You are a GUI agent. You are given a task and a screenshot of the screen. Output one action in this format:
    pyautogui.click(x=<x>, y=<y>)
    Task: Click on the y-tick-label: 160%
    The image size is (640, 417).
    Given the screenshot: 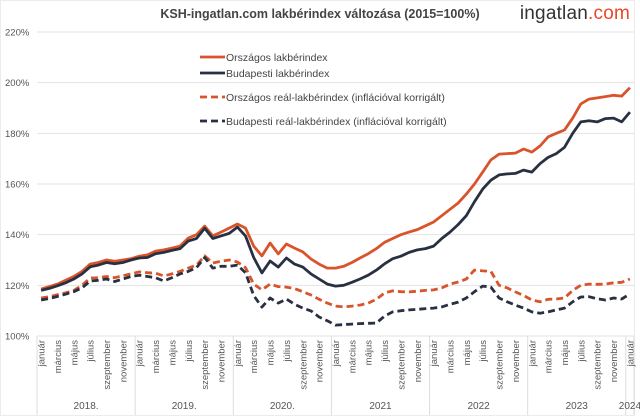 What is the action you would take?
    pyautogui.click(x=17, y=185)
    